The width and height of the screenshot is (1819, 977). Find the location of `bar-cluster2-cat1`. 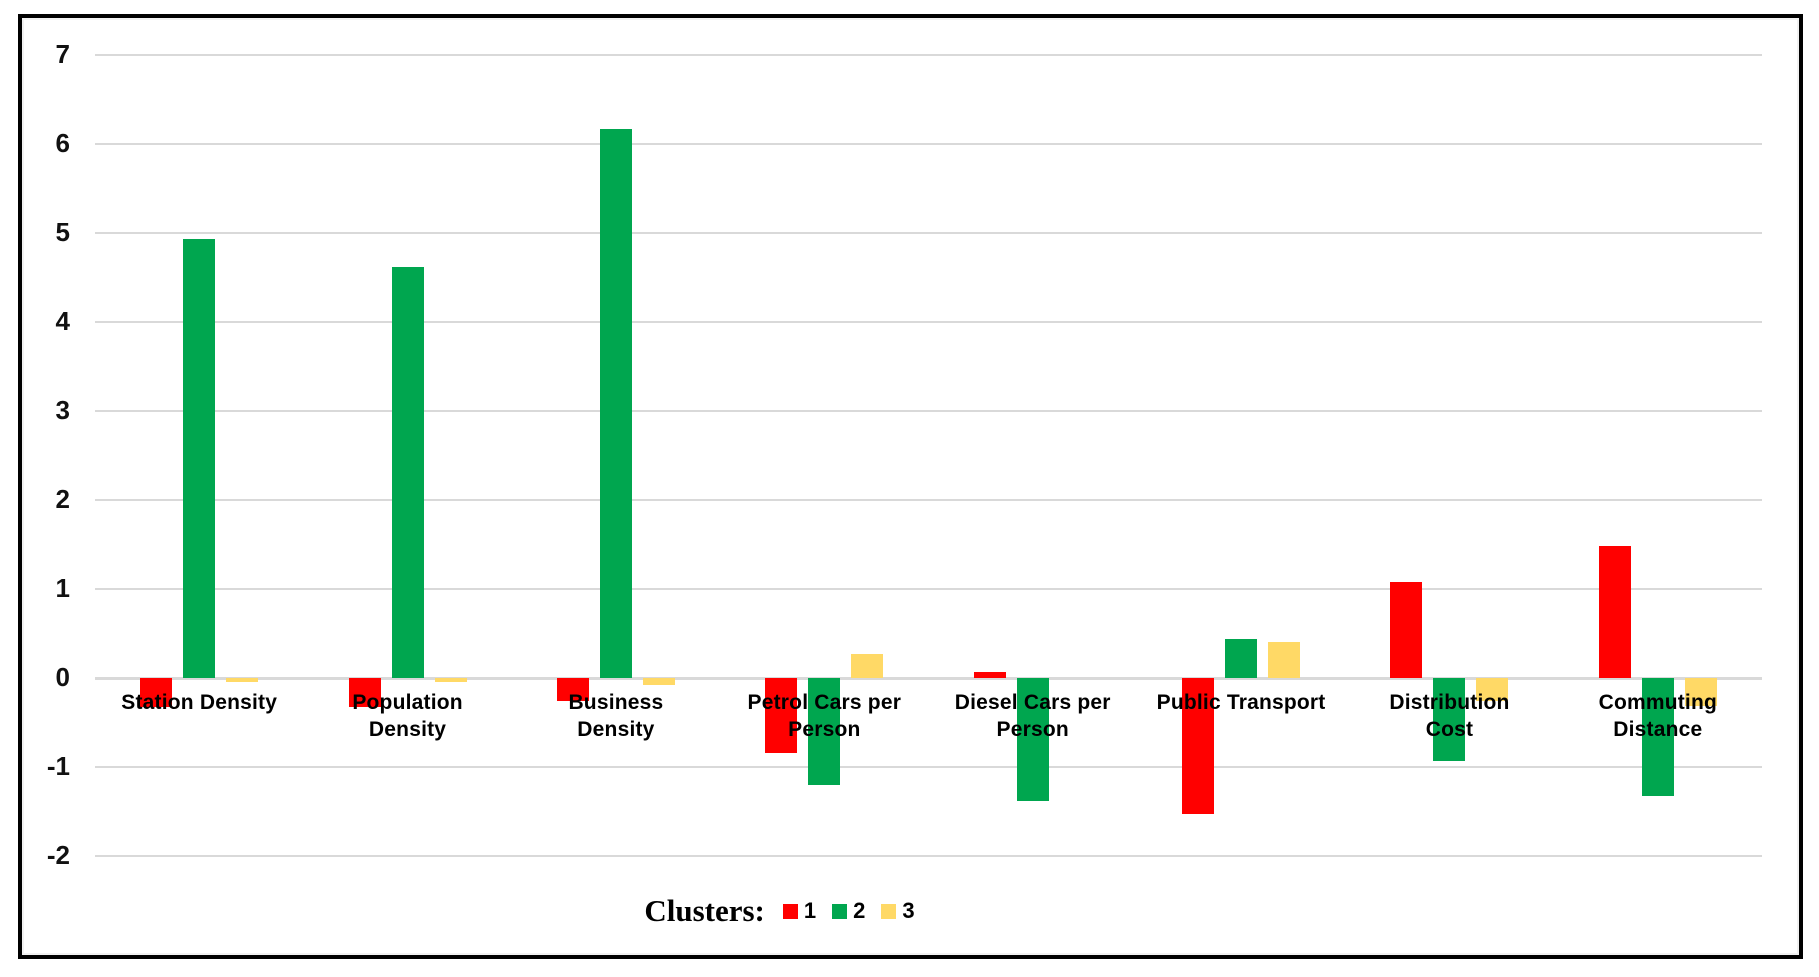

bar-cluster2-cat1 is located at coordinates (199, 458).